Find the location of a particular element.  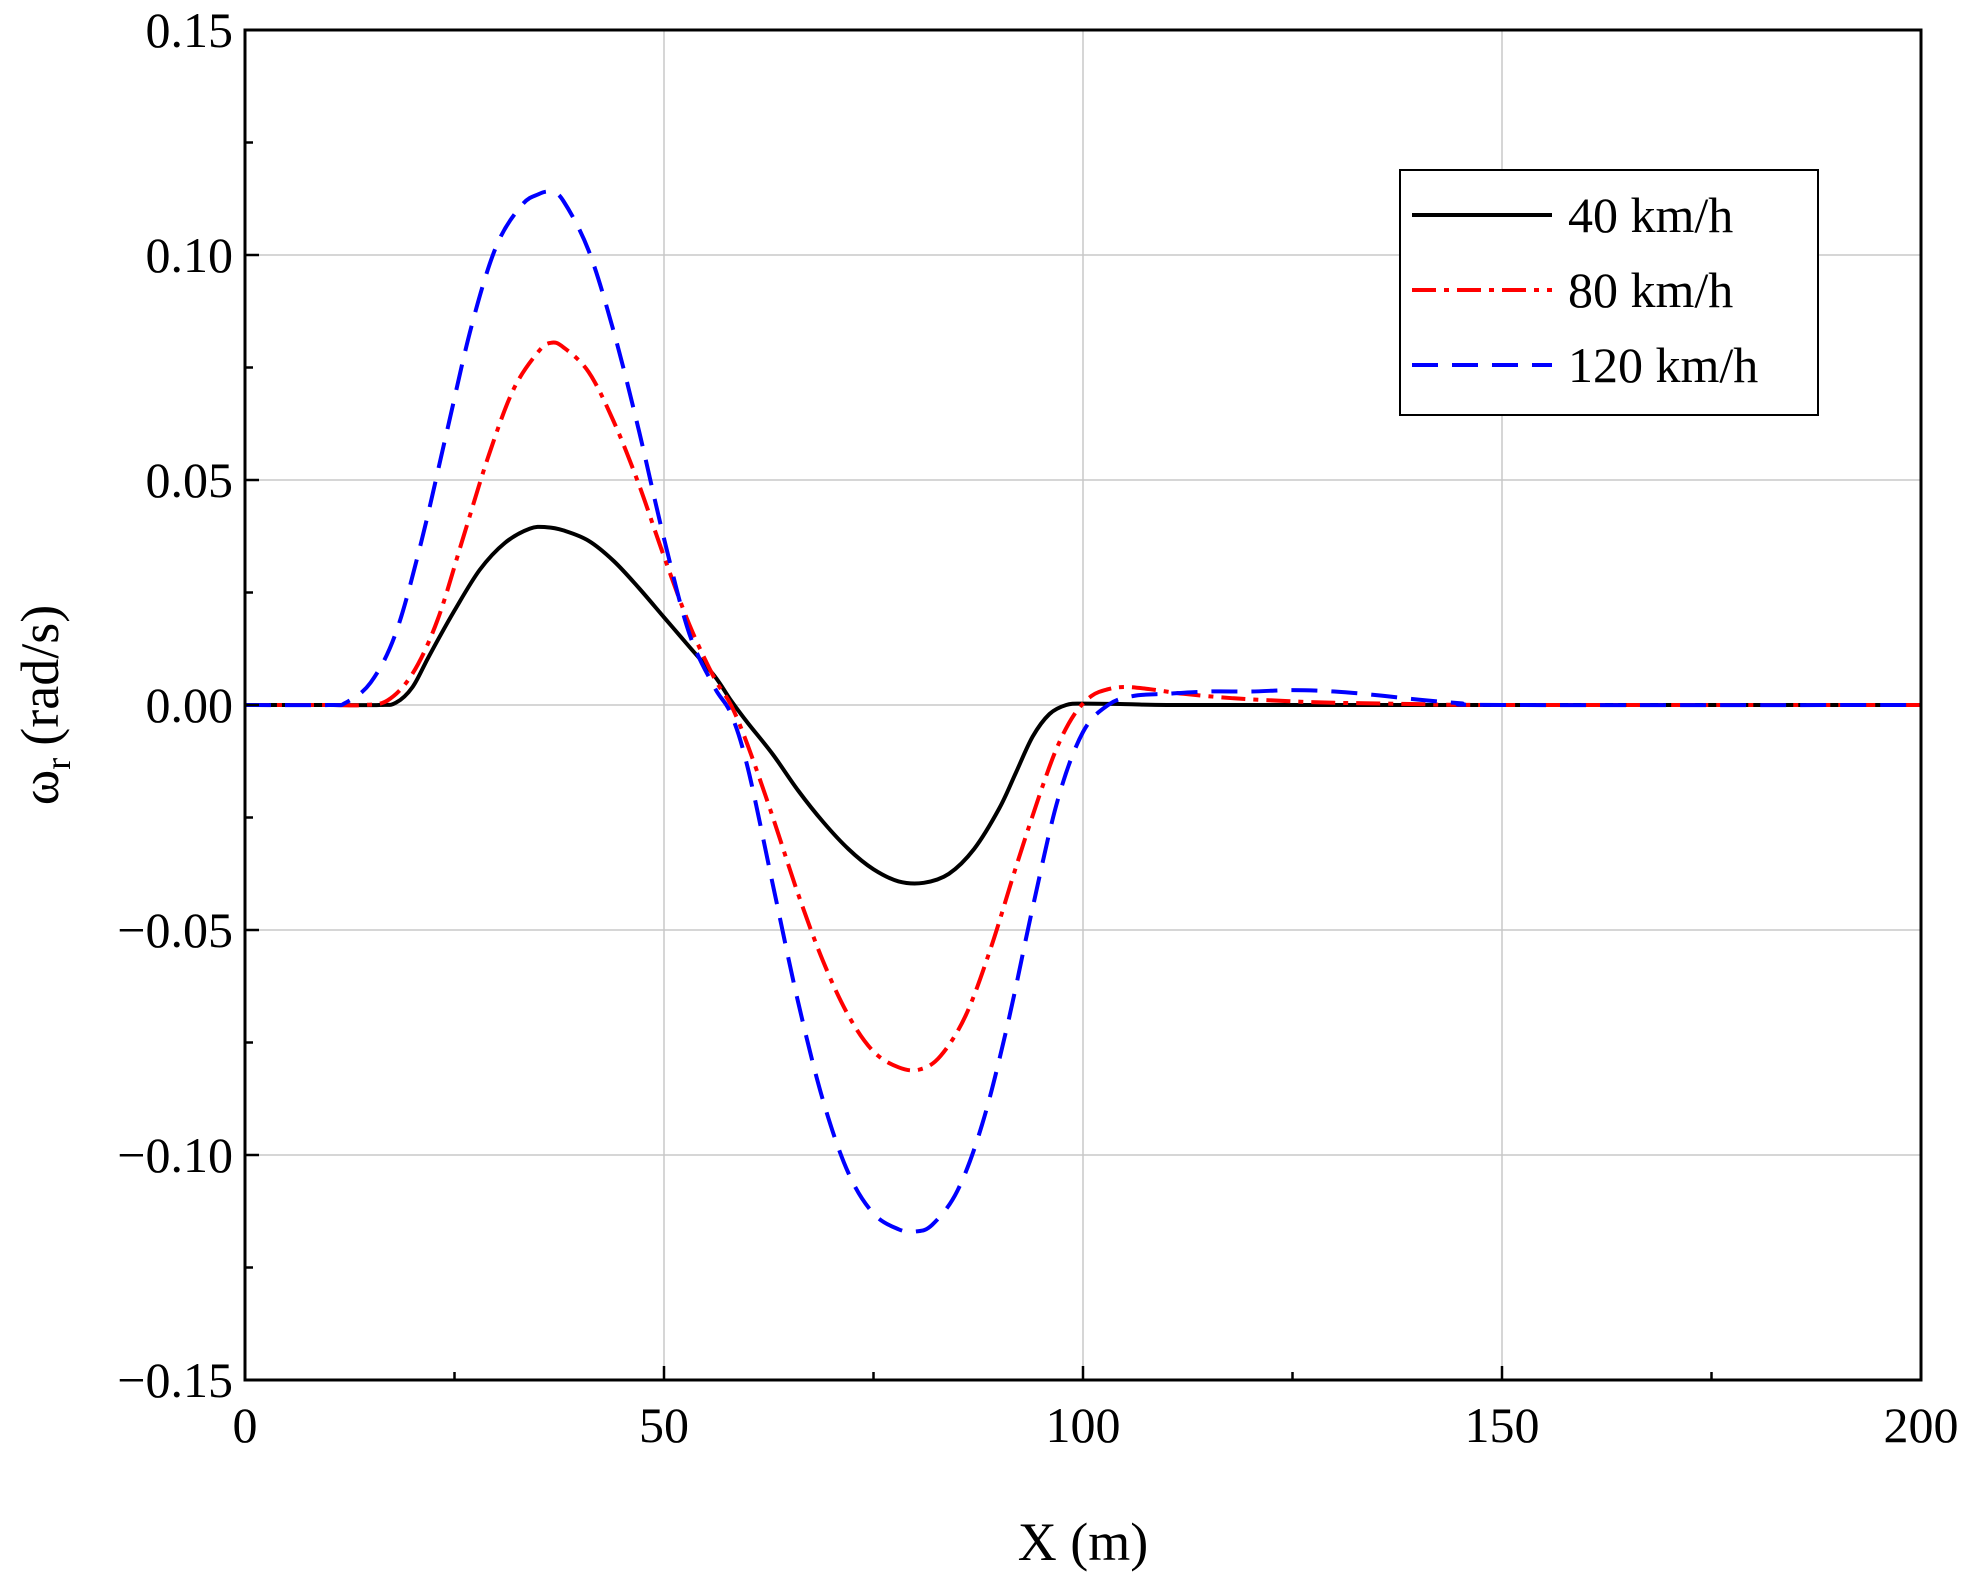

legend-label: 40 km/h is located at coordinates (1650, 215).